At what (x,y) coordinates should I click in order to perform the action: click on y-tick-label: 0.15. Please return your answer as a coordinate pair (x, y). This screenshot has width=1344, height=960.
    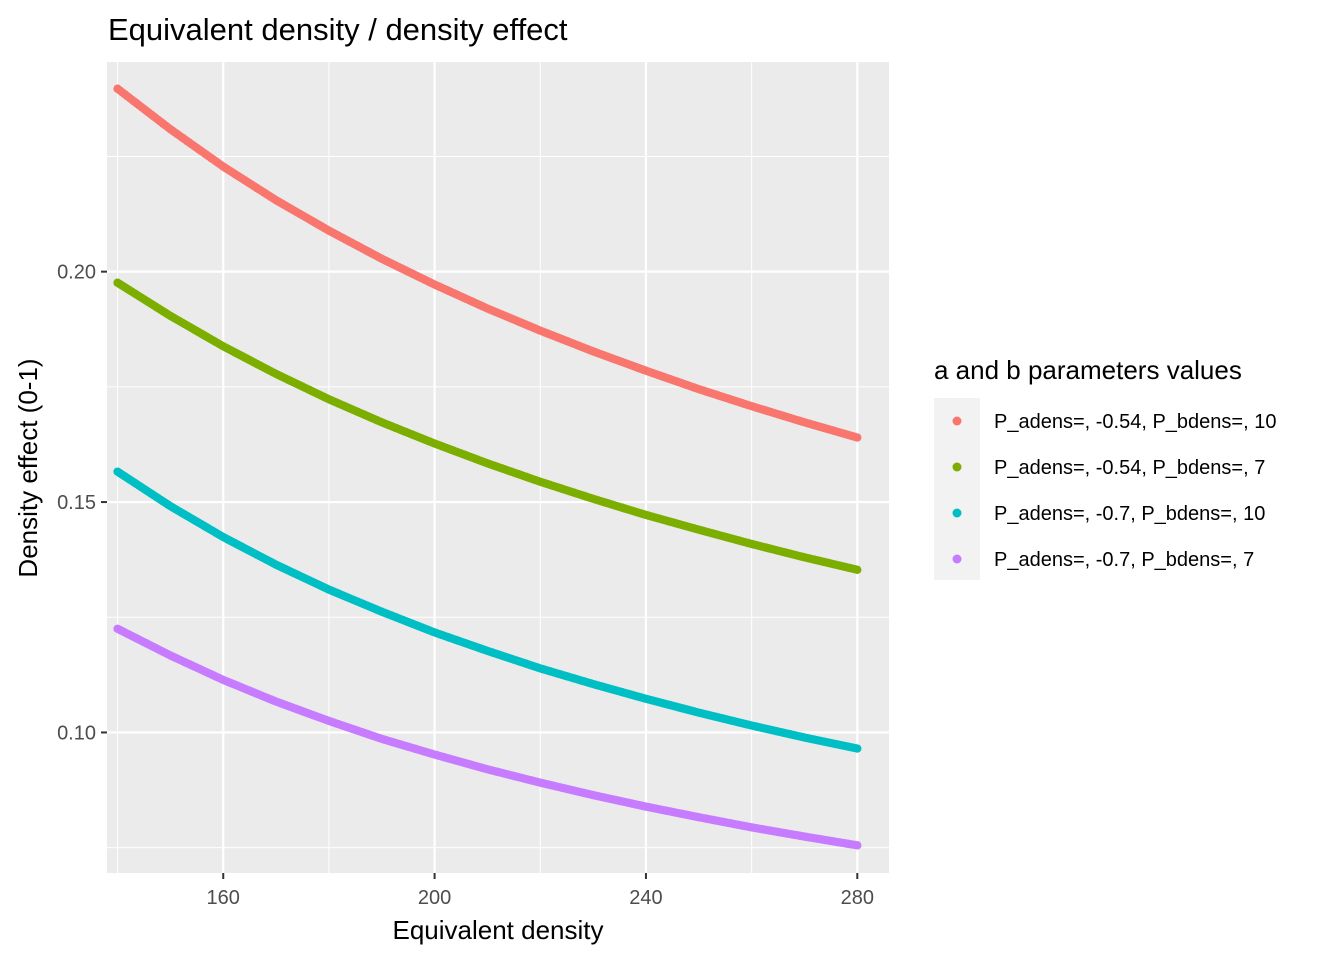
    Looking at the image, I should click on (76, 503).